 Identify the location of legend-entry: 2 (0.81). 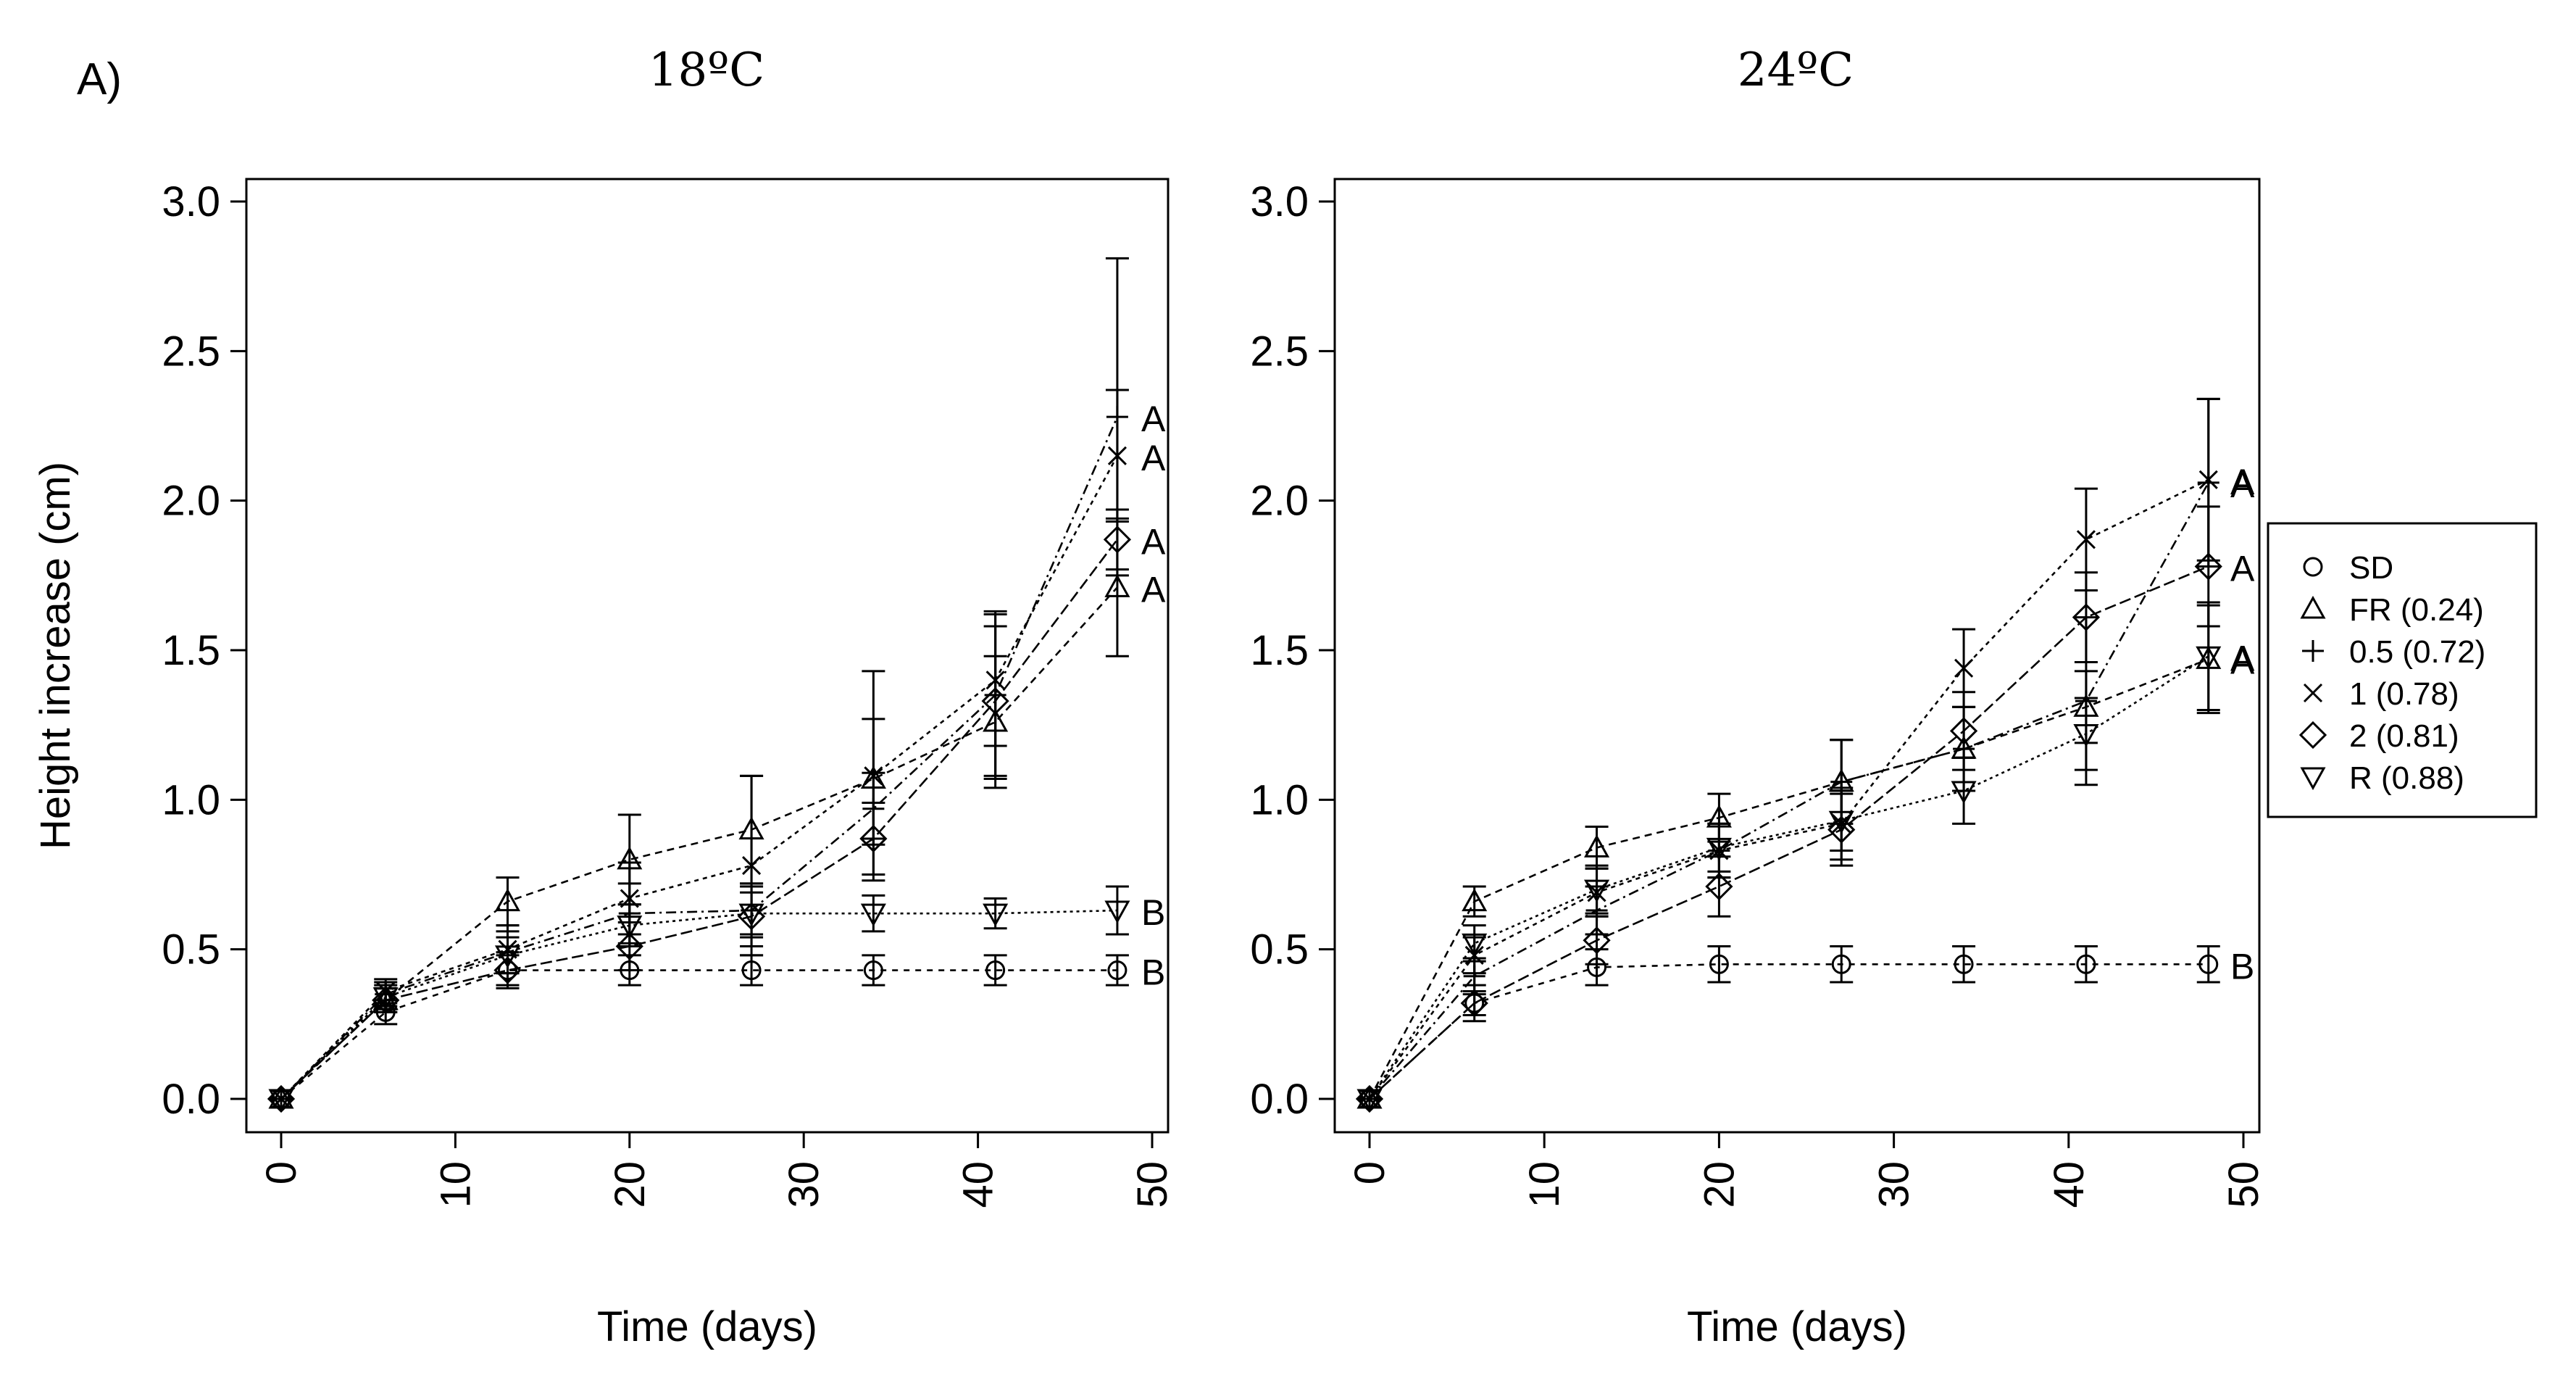
(2378, 736).